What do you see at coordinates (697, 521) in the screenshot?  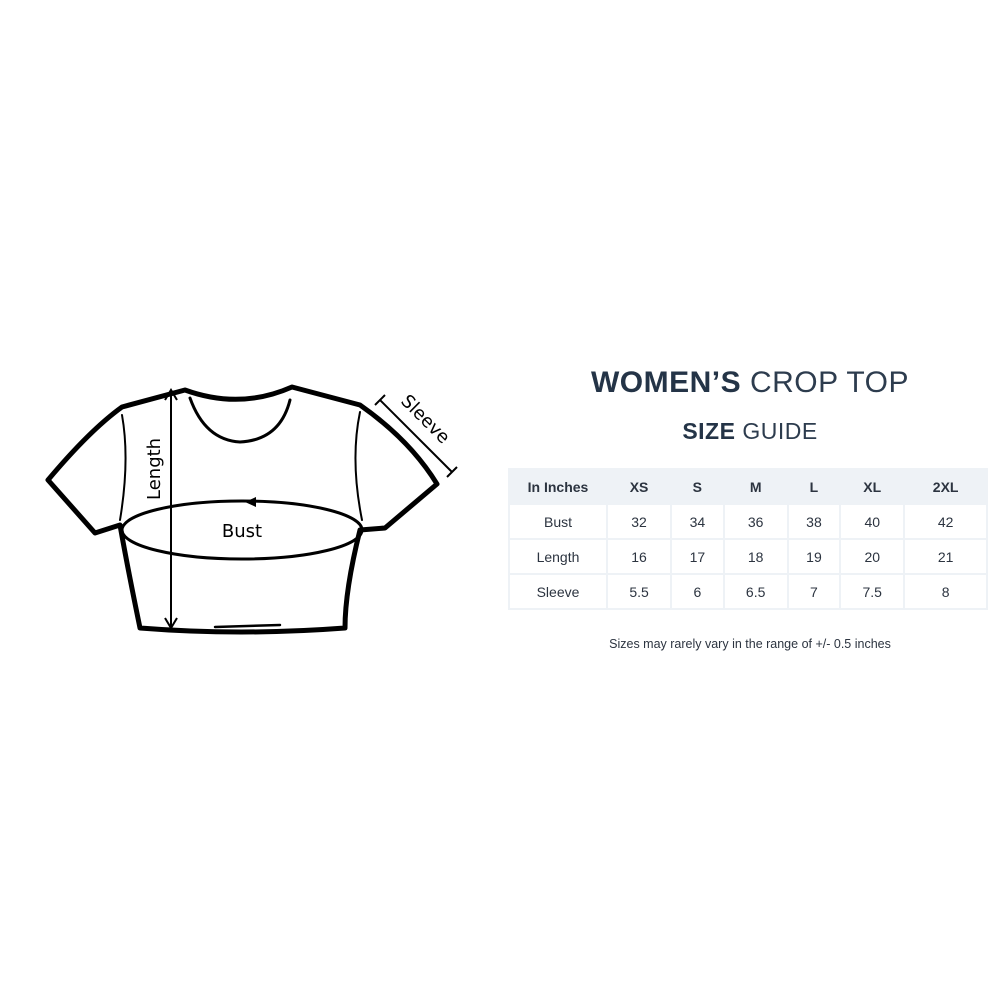 I see `table-cell: 34` at bounding box center [697, 521].